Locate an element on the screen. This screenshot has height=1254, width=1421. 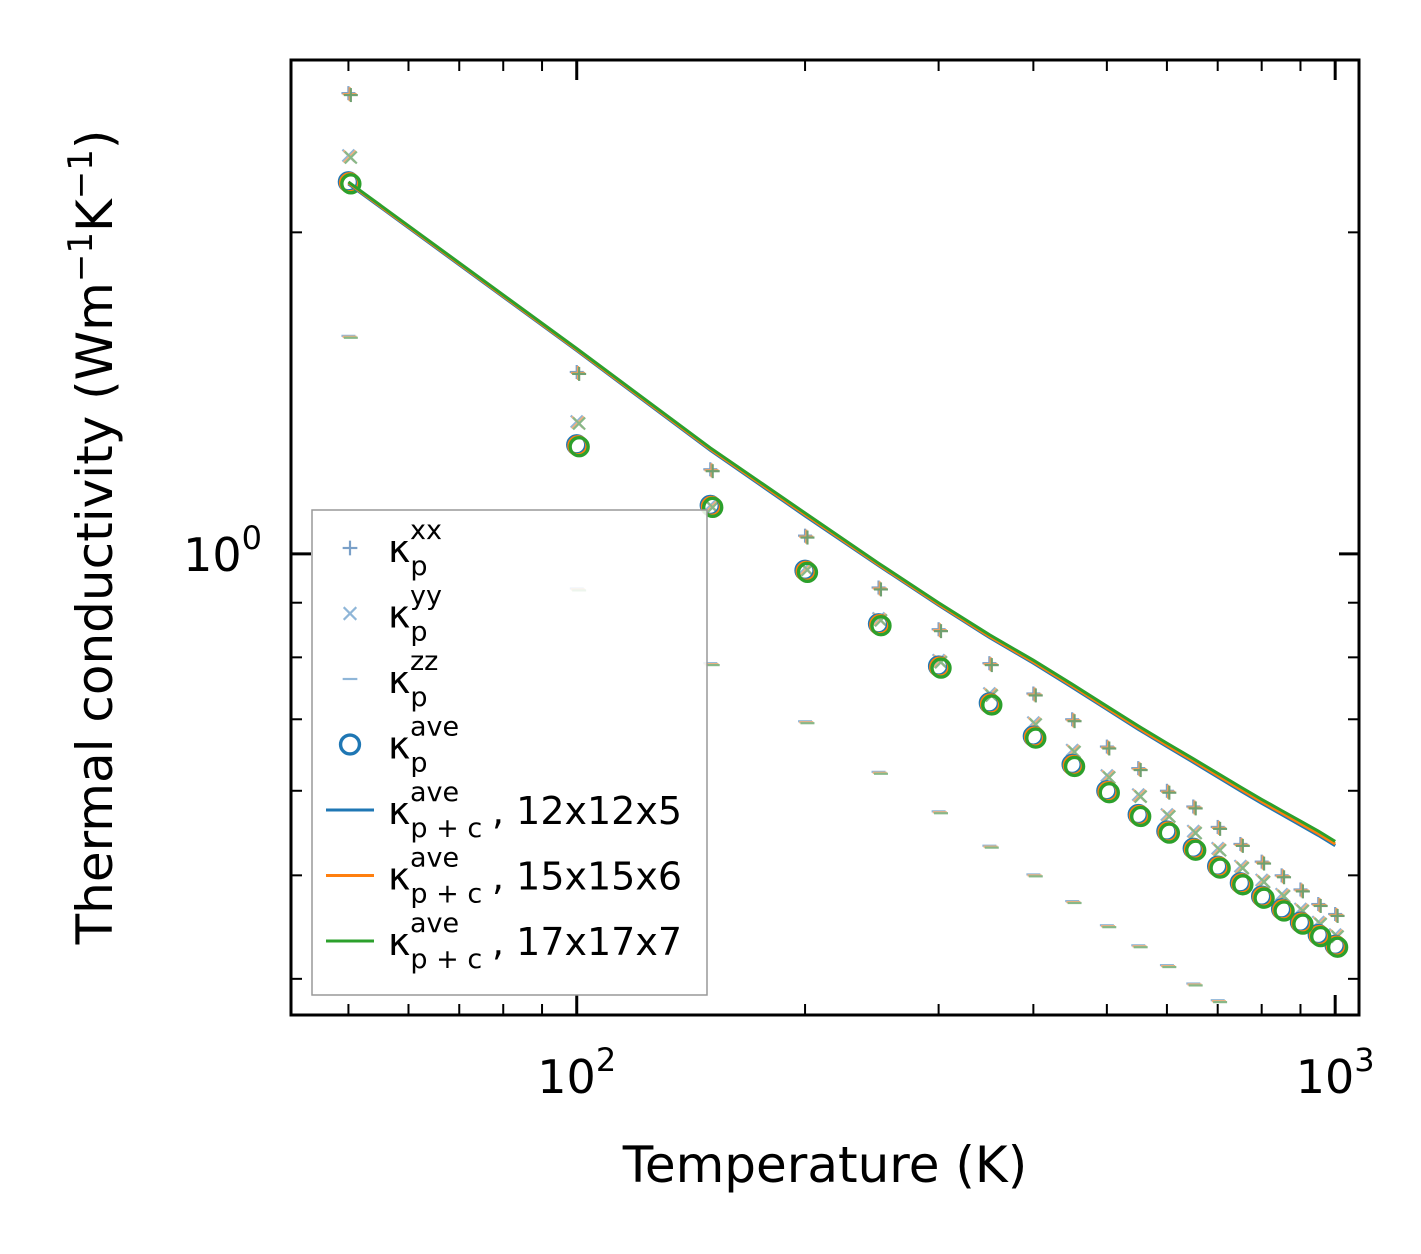
x-tick-label-exp: 2 is located at coordinates (606, 1060).